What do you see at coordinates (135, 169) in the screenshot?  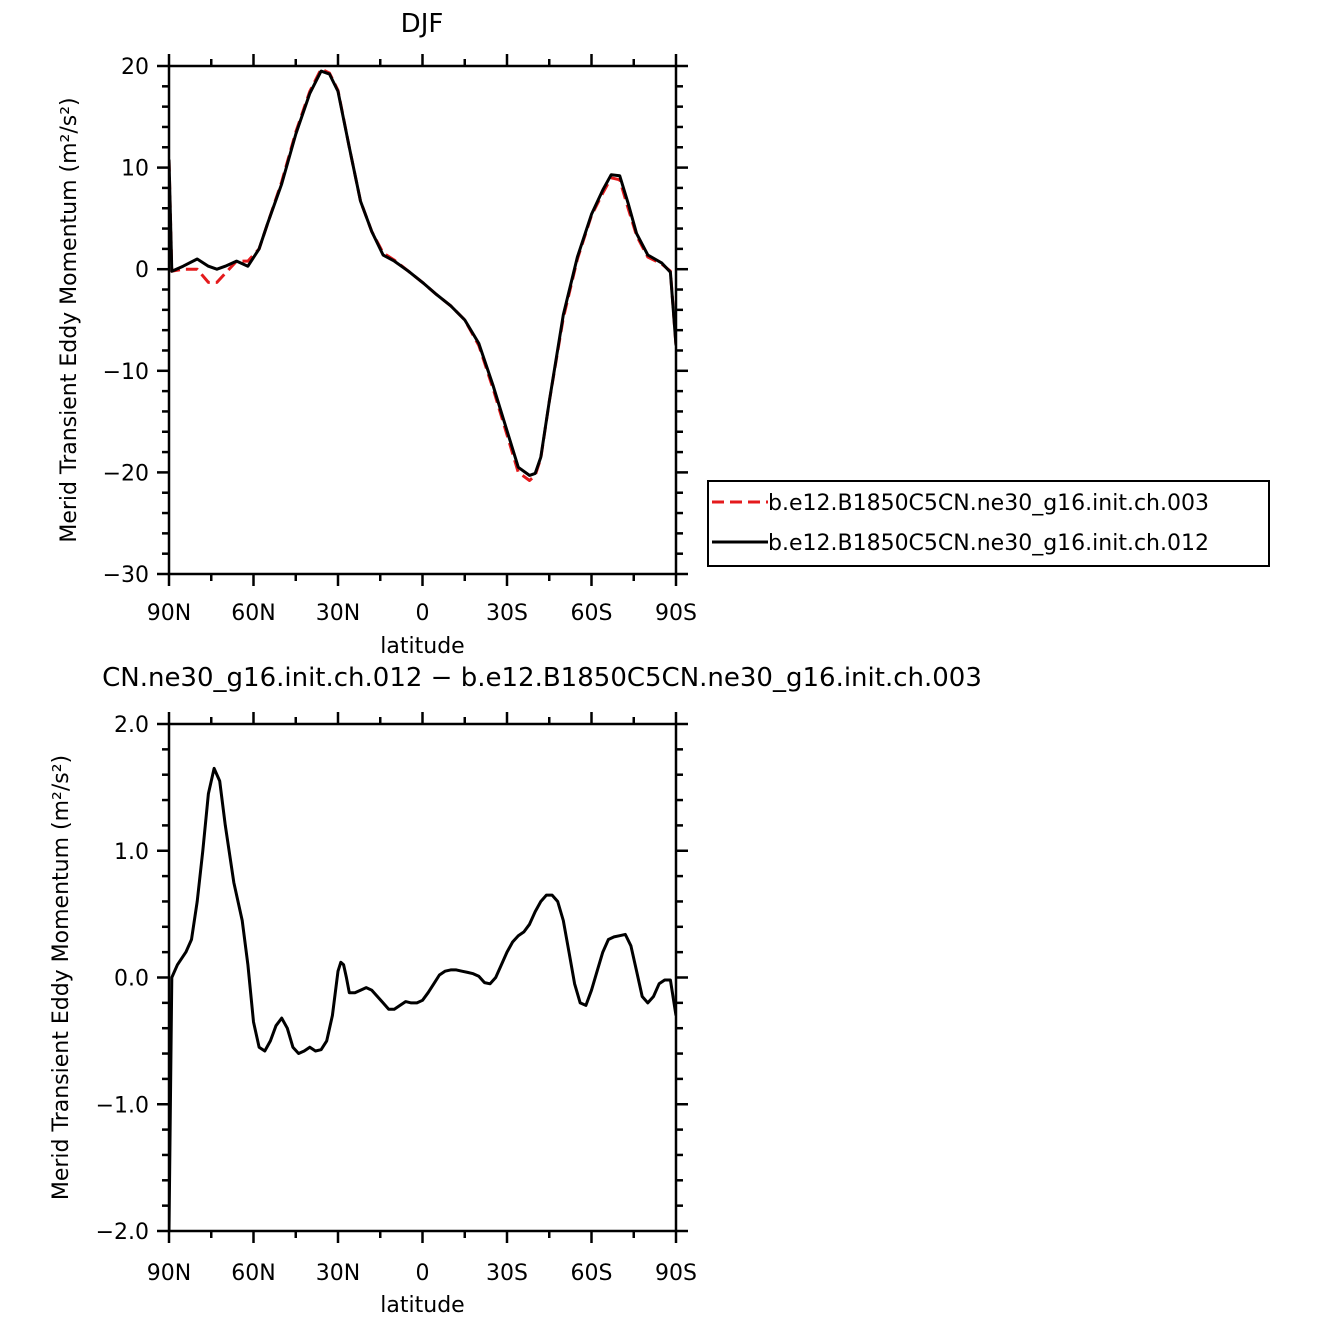 I see `y-tick-label: 10` at bounding box center [135, 169].